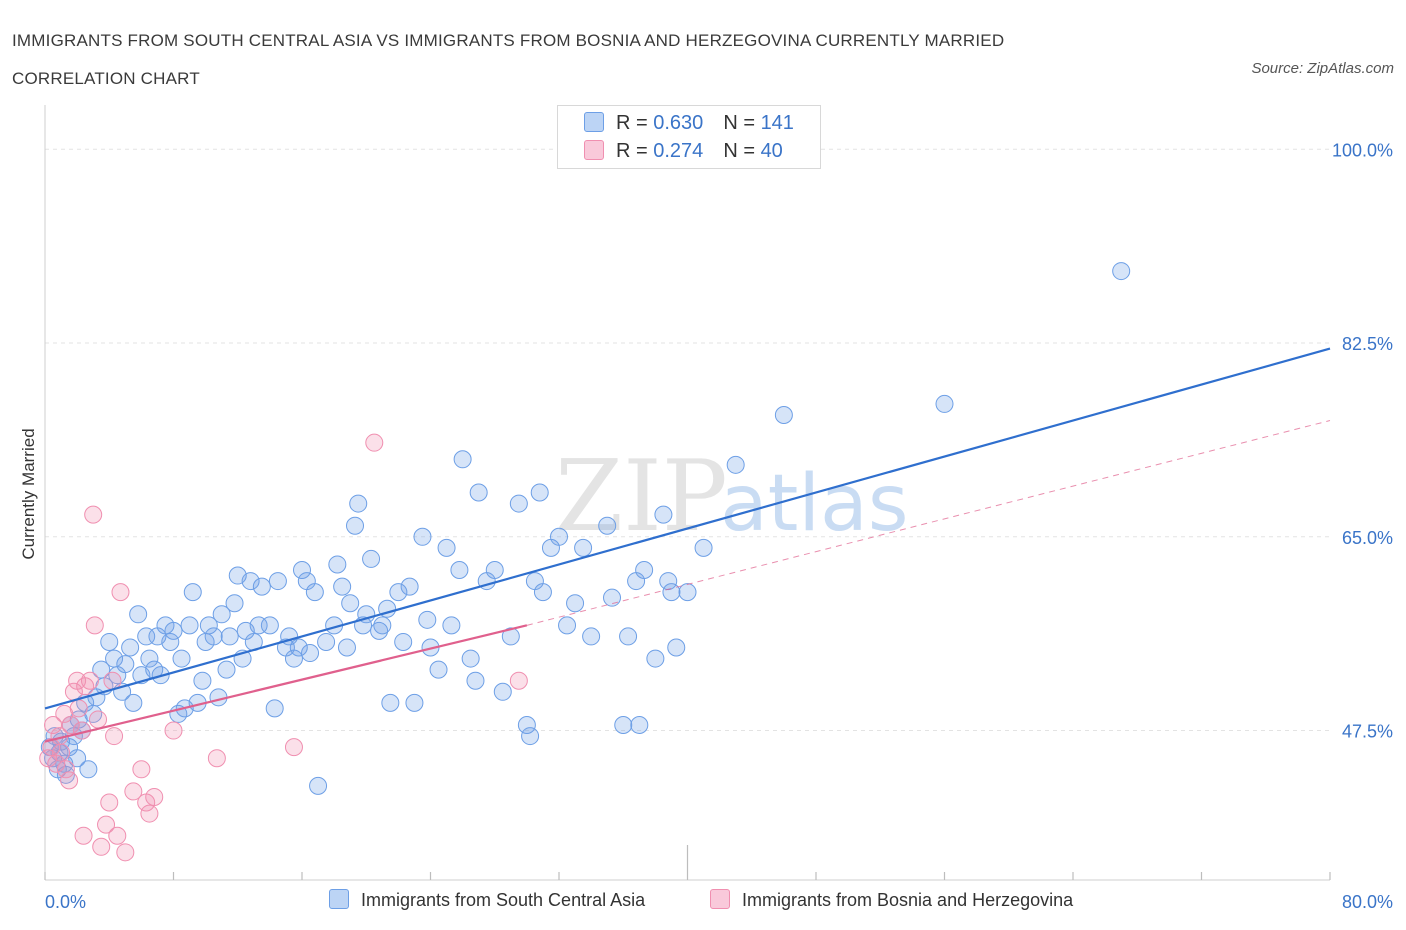 The image size is (1406, 930). Describe the element at coordinates (678, 151) in the screenshot. I see `legend-r-value: 0.274` at that location.